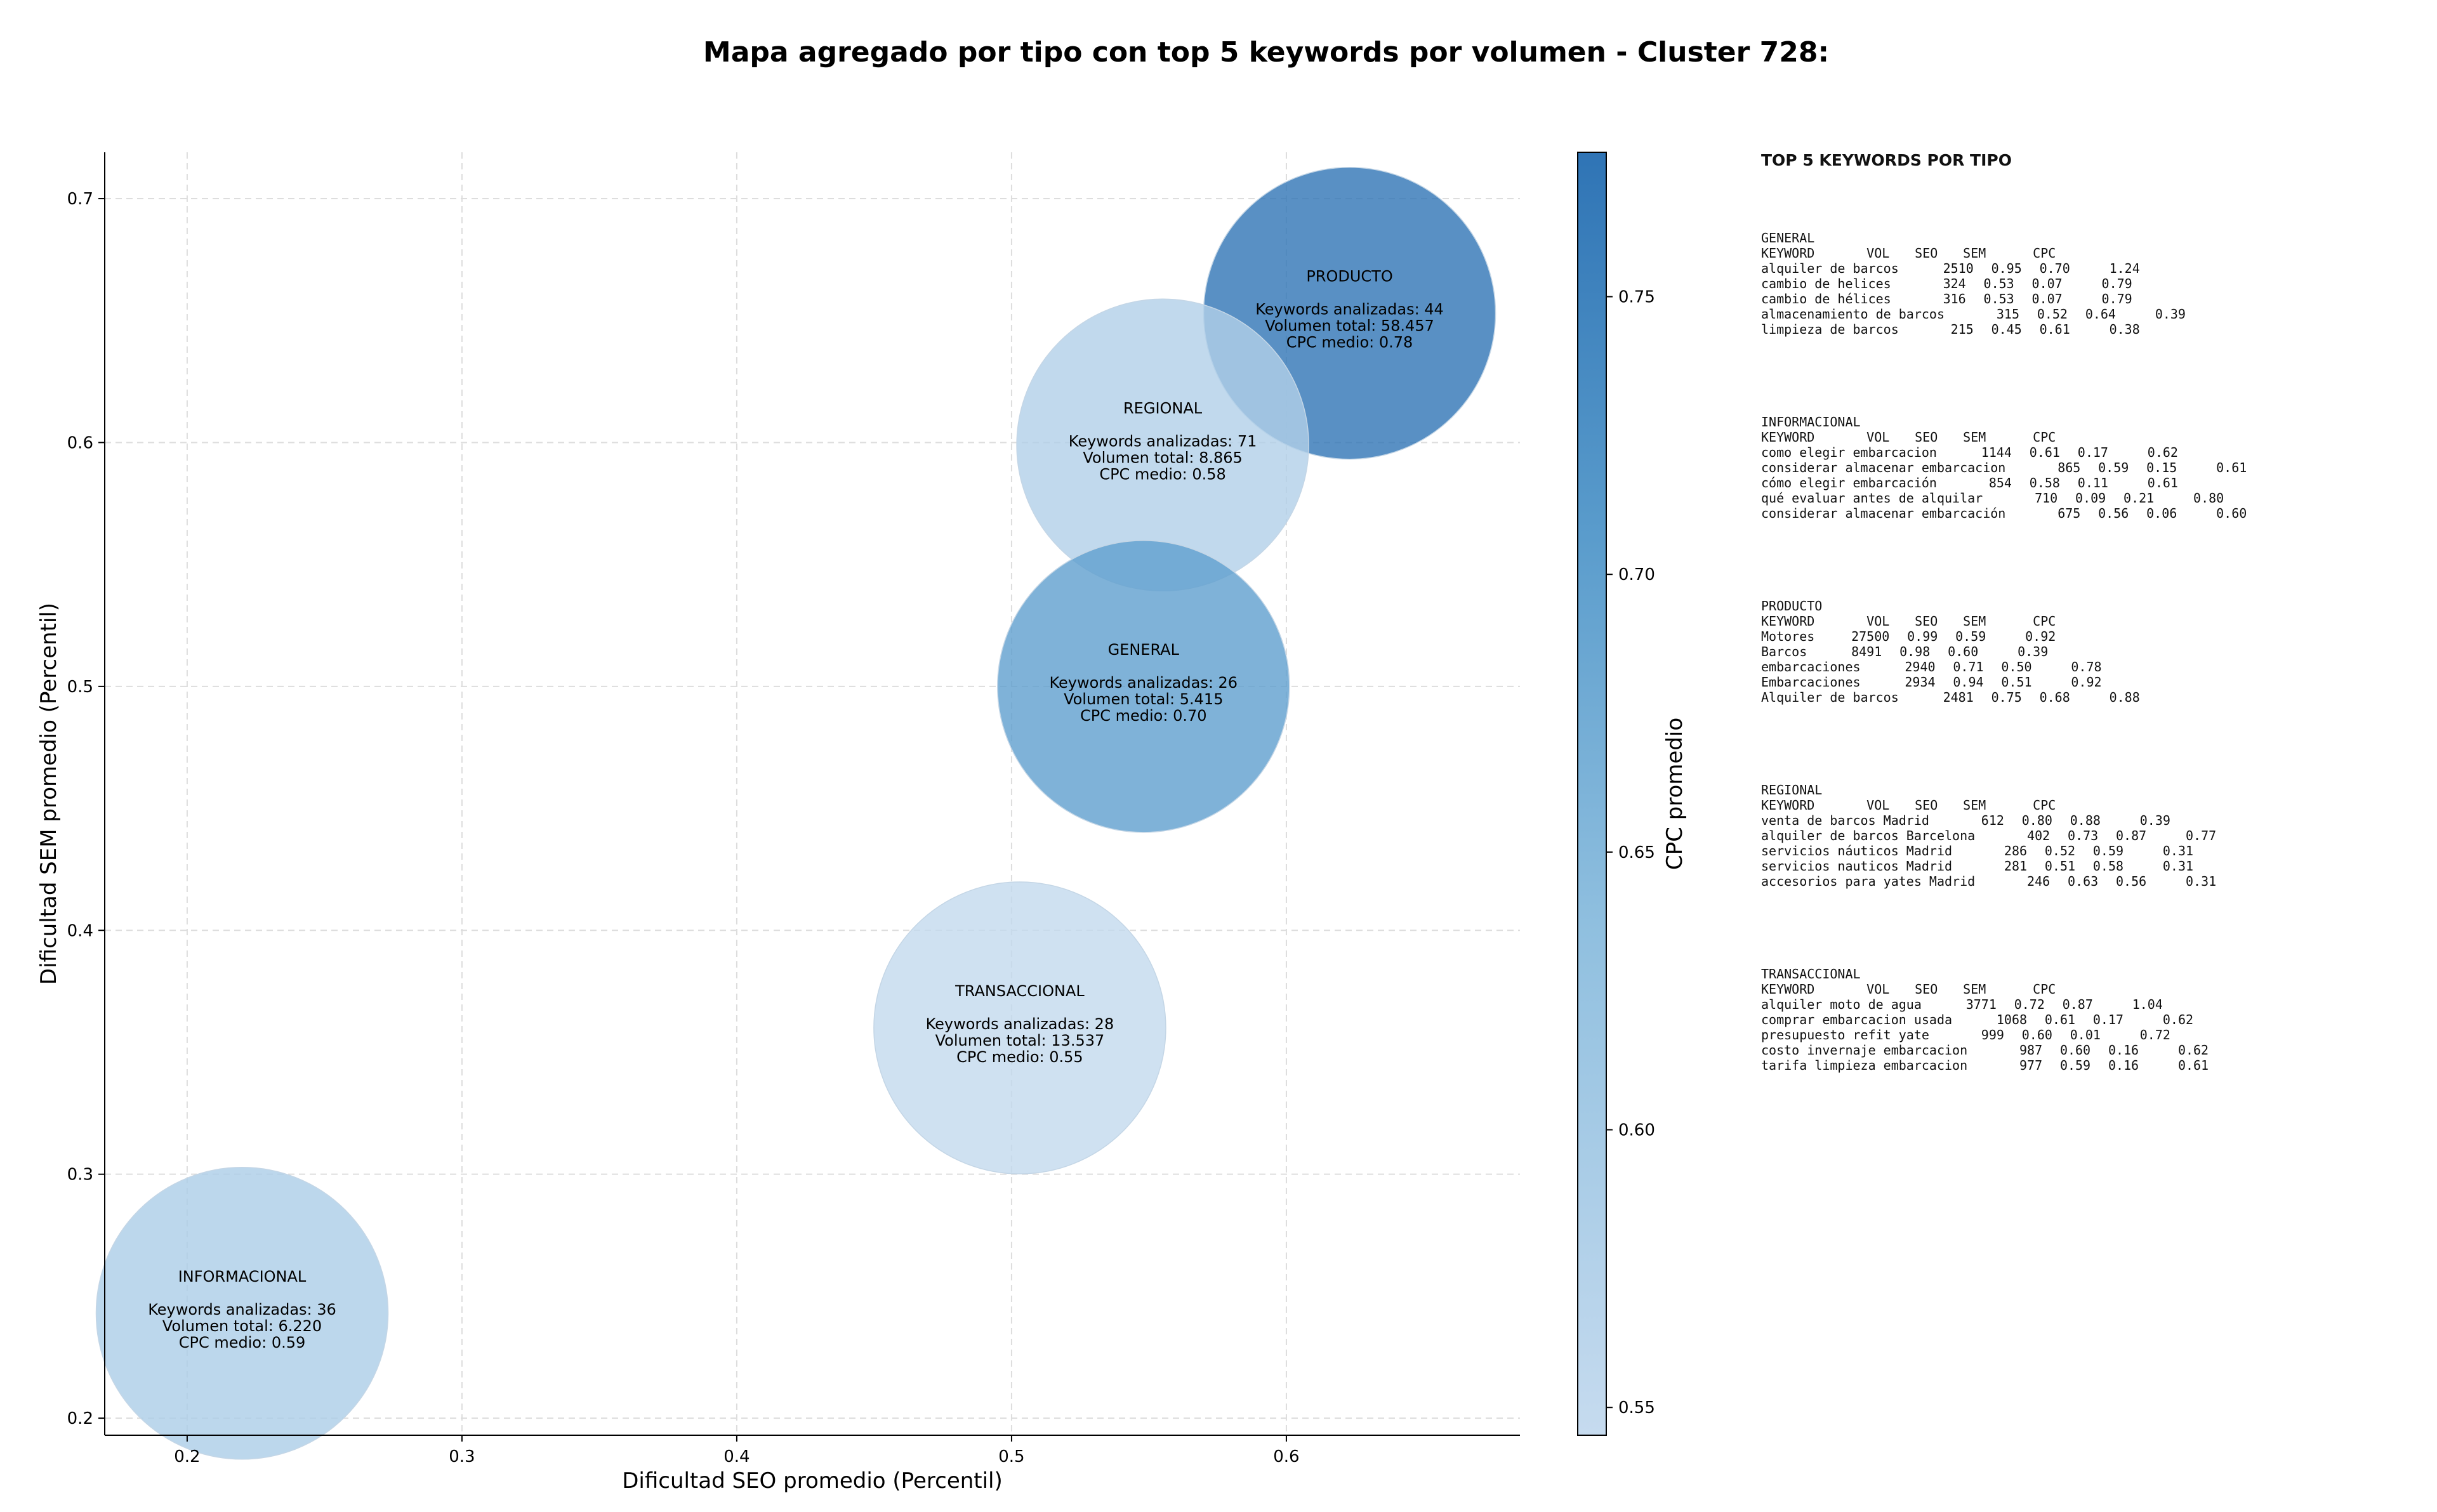  I want to click on x-tick-label: 0.3, so click(462, 1457).